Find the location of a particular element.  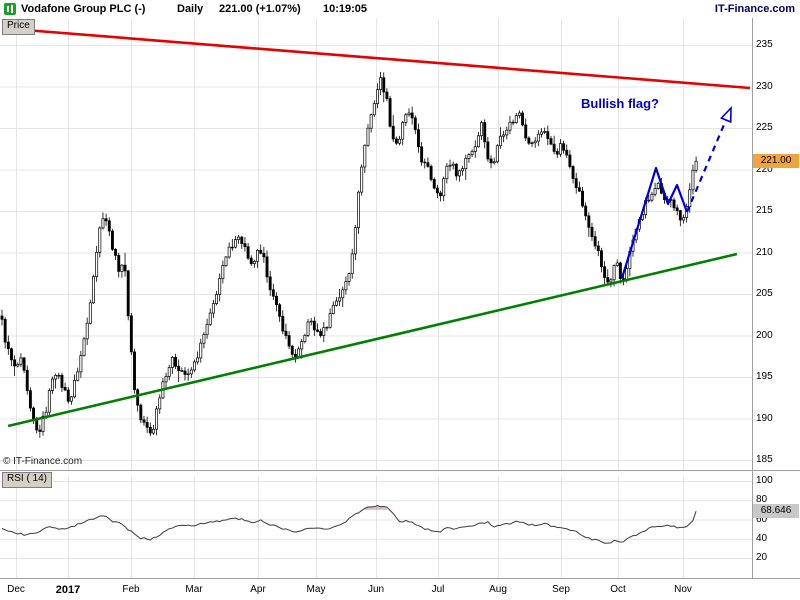

rsi-line is located at coordinates (349, 524).